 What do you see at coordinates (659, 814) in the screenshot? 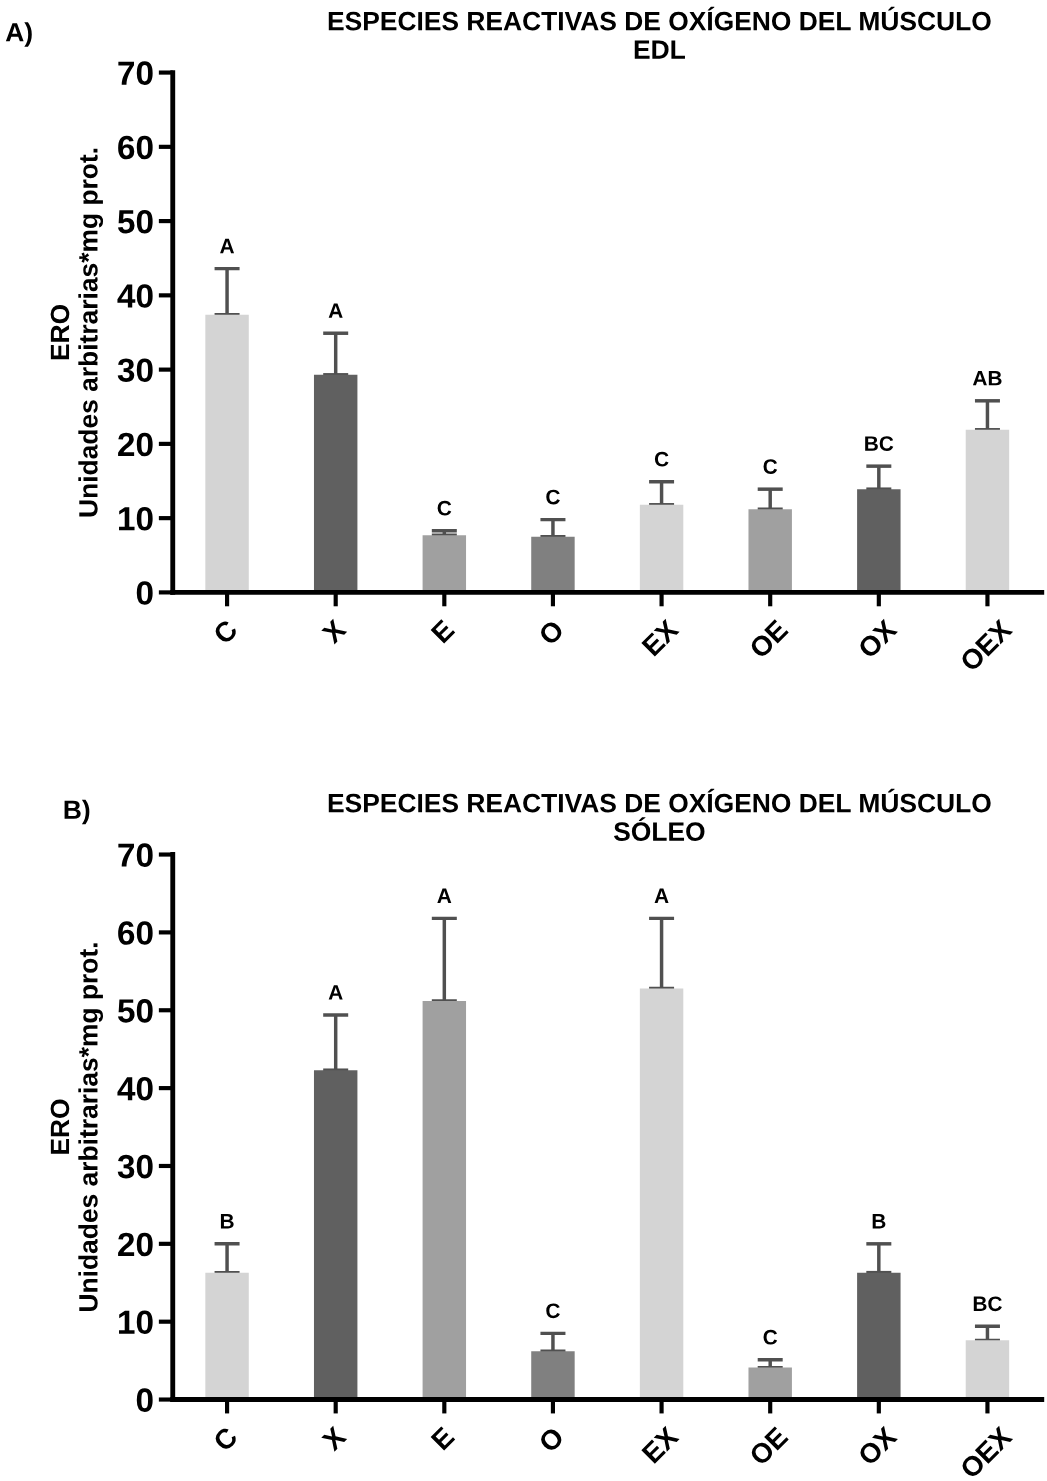
I see `chart-title: ESPECIES REACTIVAS DE OXÍGENO DEL MÚSCULO SÓLEO` at bounding box center [659, 814].